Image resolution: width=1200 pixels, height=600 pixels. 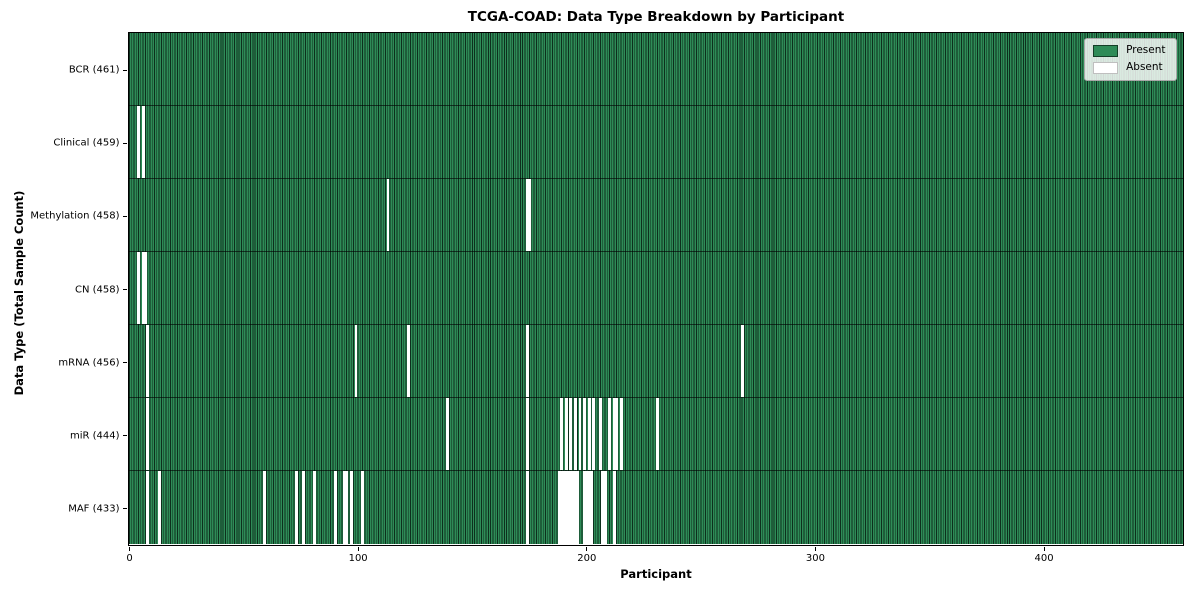 I want to click on y-tick-label: BCR (461), so click(x=94, y=70).